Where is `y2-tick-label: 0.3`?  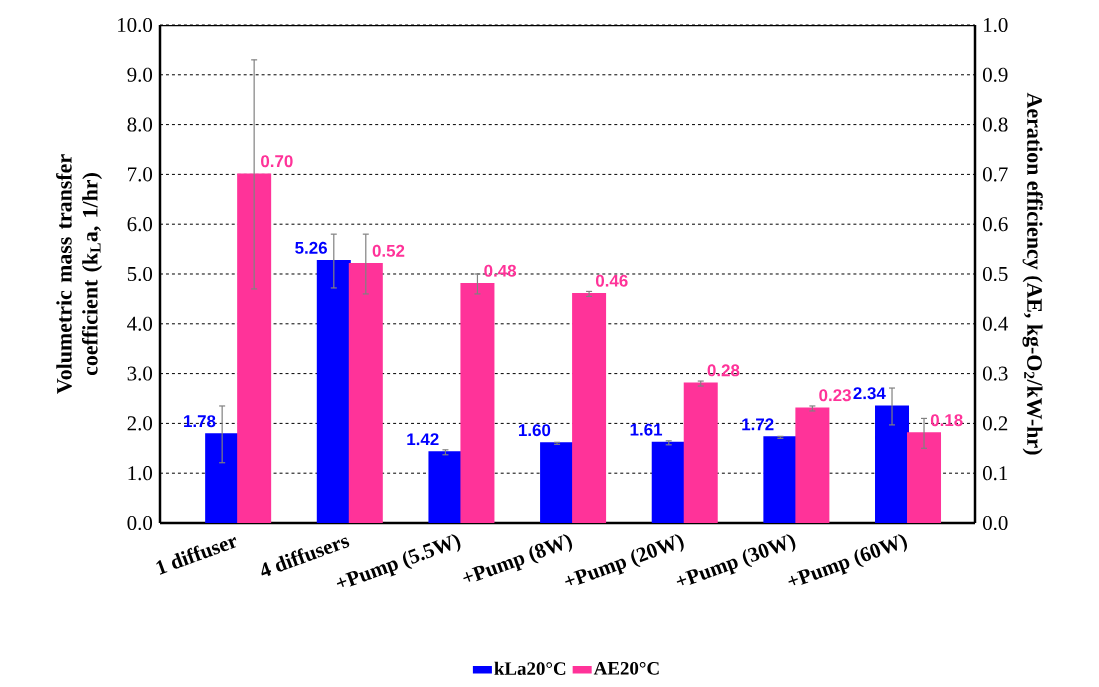 y2-tick-label: 0.3 is located at coordinates (995, 373).